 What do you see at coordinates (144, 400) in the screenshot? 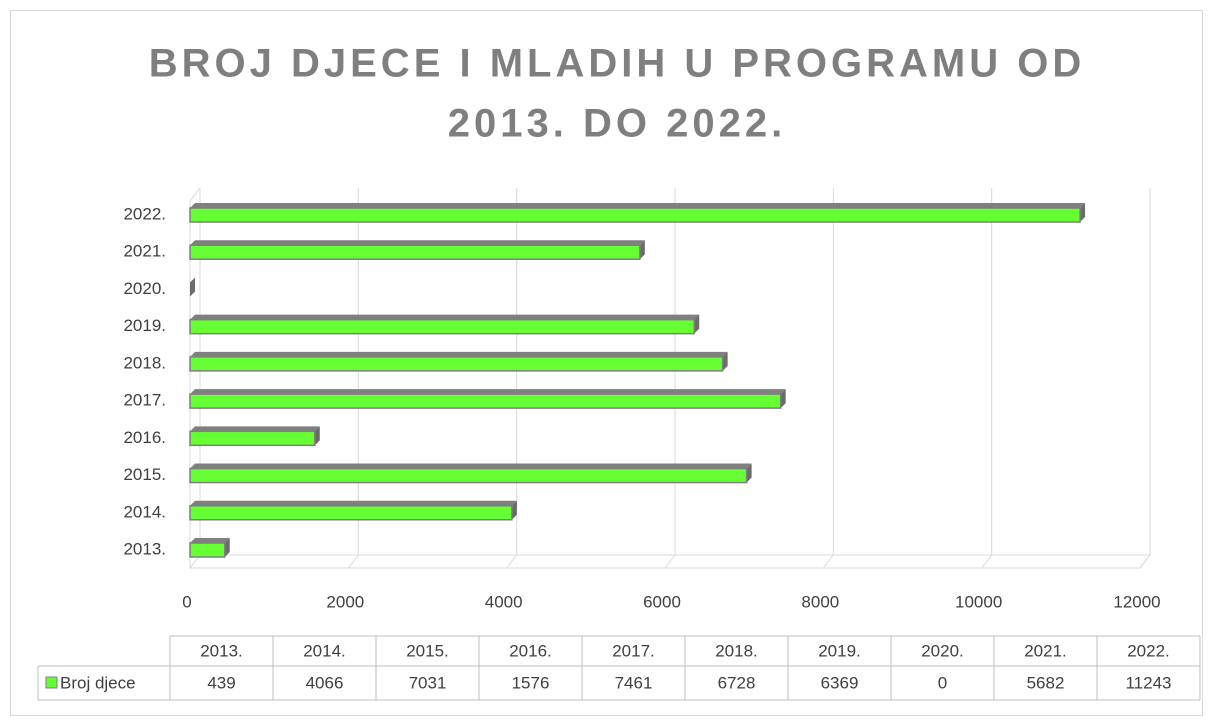
I see `y-tick-label: 2017.` at bounding box center [144, 400].